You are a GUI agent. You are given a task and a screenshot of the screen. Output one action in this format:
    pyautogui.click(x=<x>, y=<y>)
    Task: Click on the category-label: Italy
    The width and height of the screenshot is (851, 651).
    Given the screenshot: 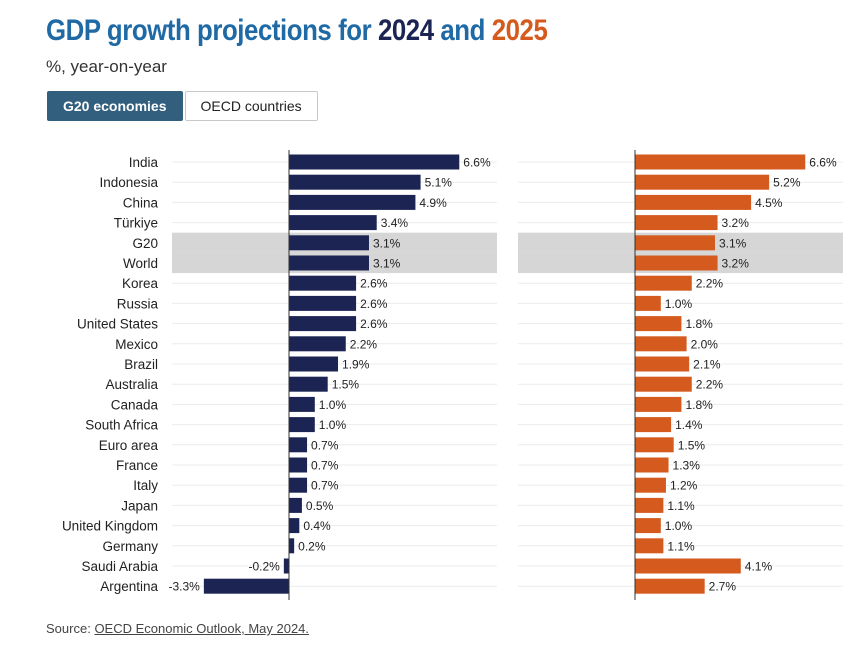 What is the action you would take?
    pyautogui.click(x=145, y=485)
    